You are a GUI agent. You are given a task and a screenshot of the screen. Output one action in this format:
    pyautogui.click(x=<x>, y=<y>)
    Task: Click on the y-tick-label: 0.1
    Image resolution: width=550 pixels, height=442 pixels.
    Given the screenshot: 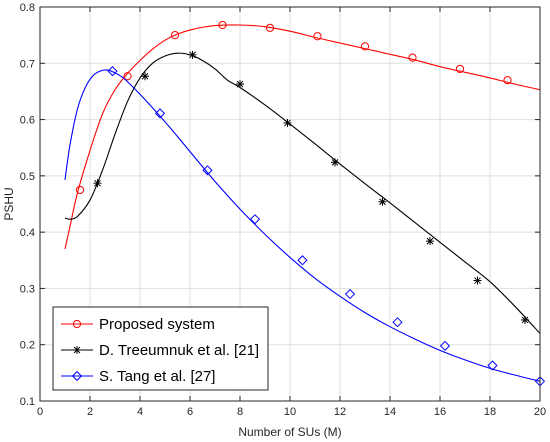 What is the action you would take?
    pyautogui.click(x=27, y=402)
    